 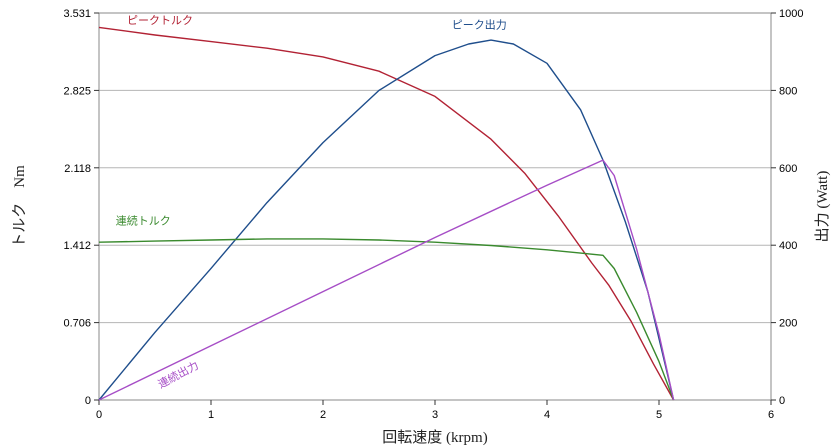 I want to click on x-axis-title: 回転速度 (krpm), so click(x=434, y=437).